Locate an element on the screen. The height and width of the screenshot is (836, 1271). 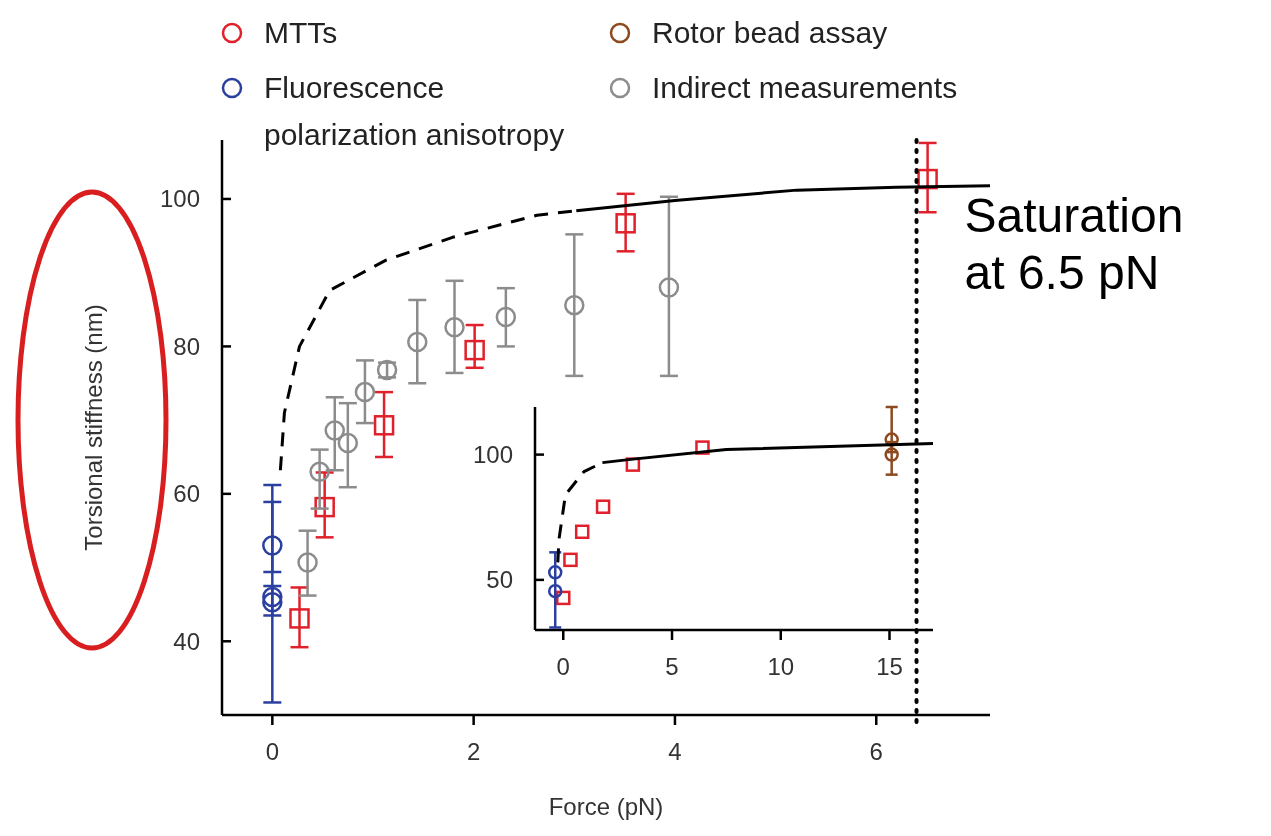
x-tick-label: 6 is located at coordinates (876, 751).